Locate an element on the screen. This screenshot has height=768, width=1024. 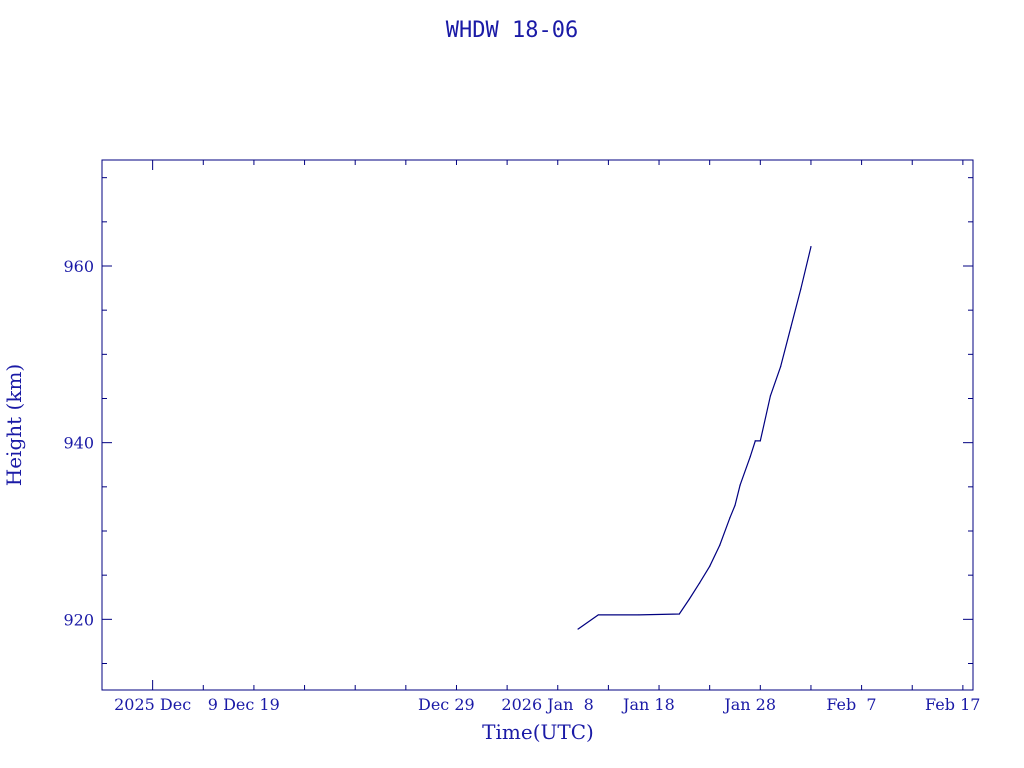
x-tick-label: 2026 Jan 8 is located at coordinates (547, 704).